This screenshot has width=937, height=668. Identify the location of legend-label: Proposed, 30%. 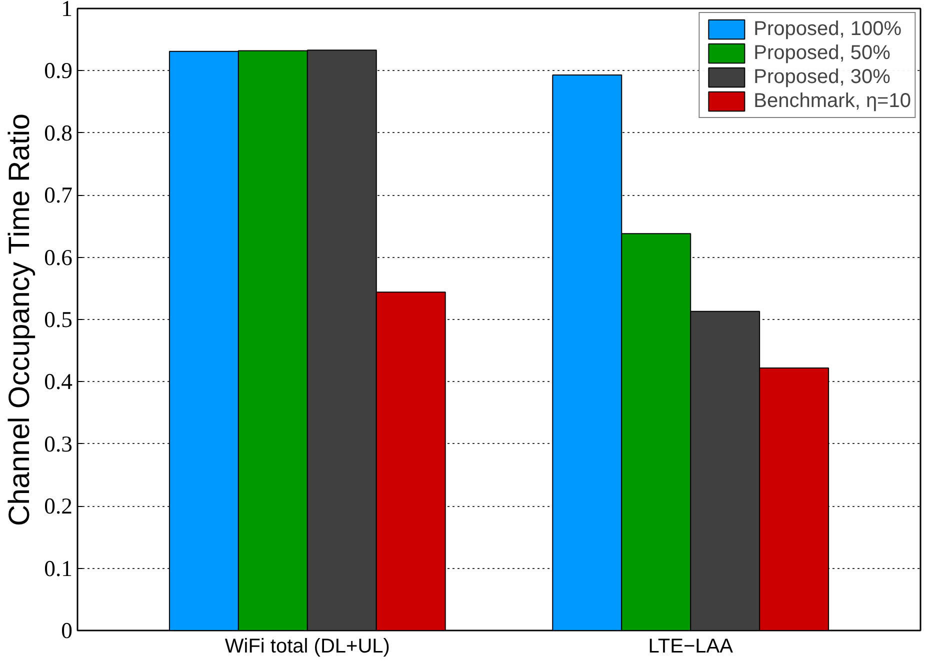
(822, 77).